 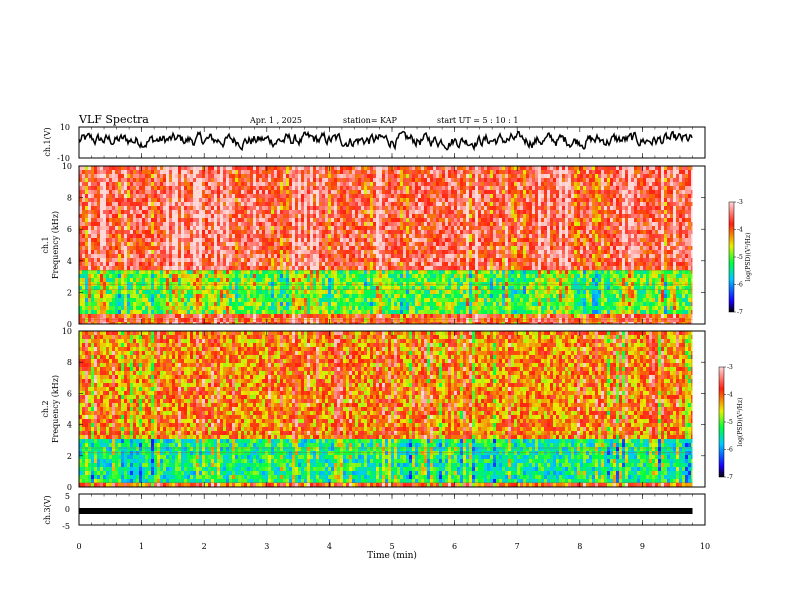 What do you see at coordinates (266, 546) in the screenshot?
I see `x-tick-label-3: 3` at bounding box center [266, 546].